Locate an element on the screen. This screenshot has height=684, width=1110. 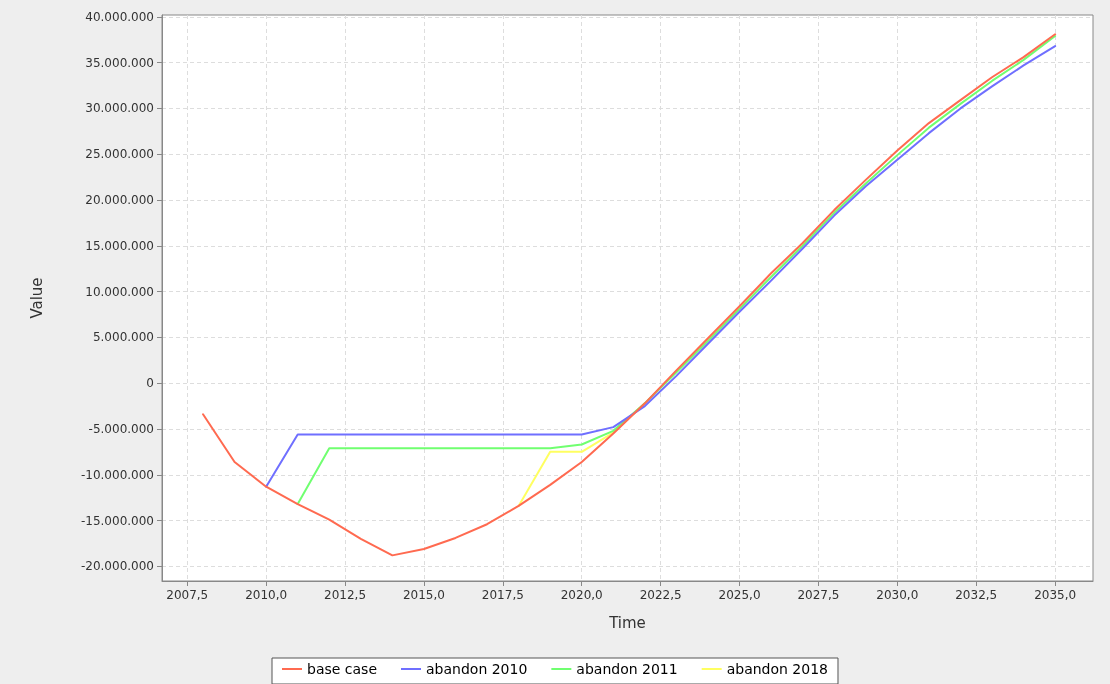
legend-label: abandon 2010 is located at coordinates (477, 669).